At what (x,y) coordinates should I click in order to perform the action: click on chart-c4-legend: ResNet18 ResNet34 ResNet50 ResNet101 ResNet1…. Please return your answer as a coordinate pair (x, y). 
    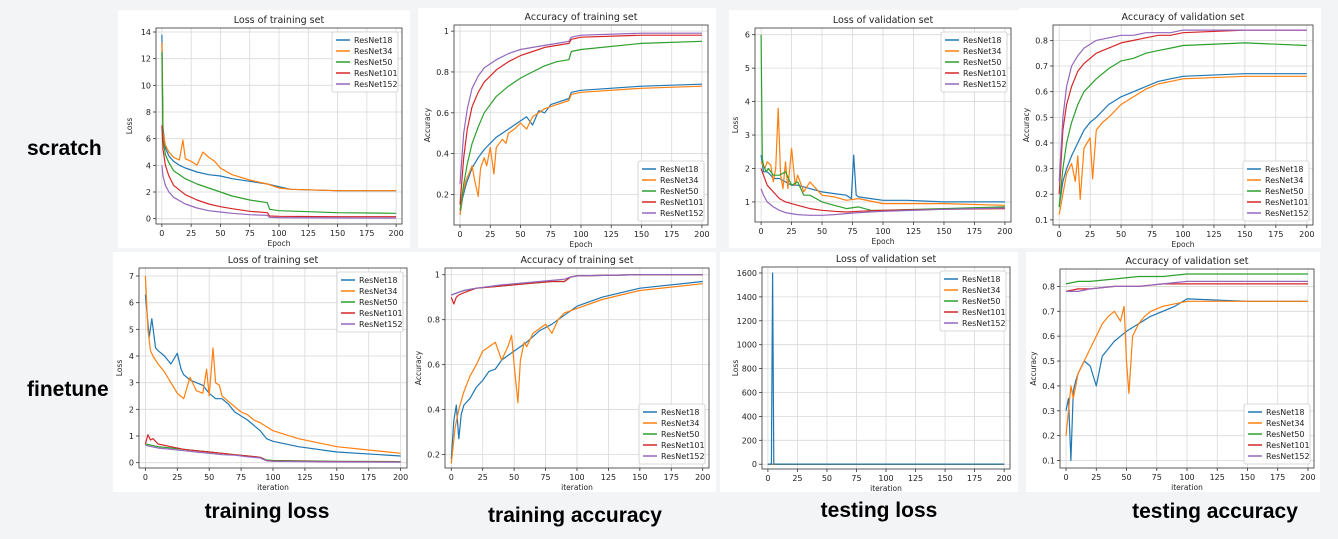
    Looking at the image, I should click on (1276, 191).